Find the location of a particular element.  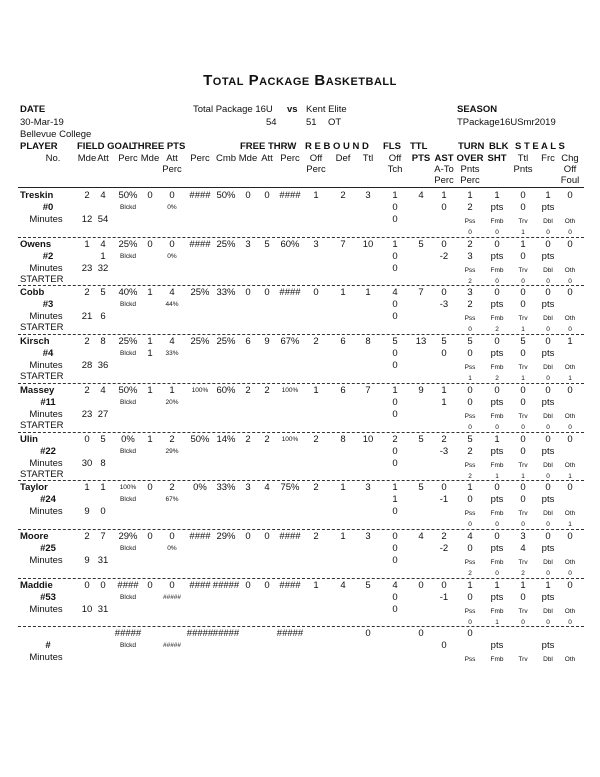

minutes-label: Minutes is located at coordinates (46, 366).